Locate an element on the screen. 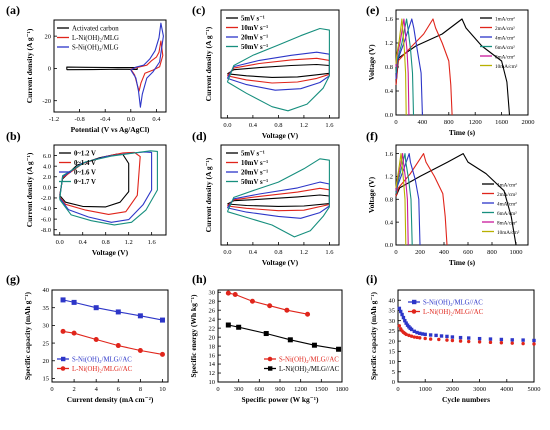  x-tick-label: 1800 is located at coordinates (342, 389).